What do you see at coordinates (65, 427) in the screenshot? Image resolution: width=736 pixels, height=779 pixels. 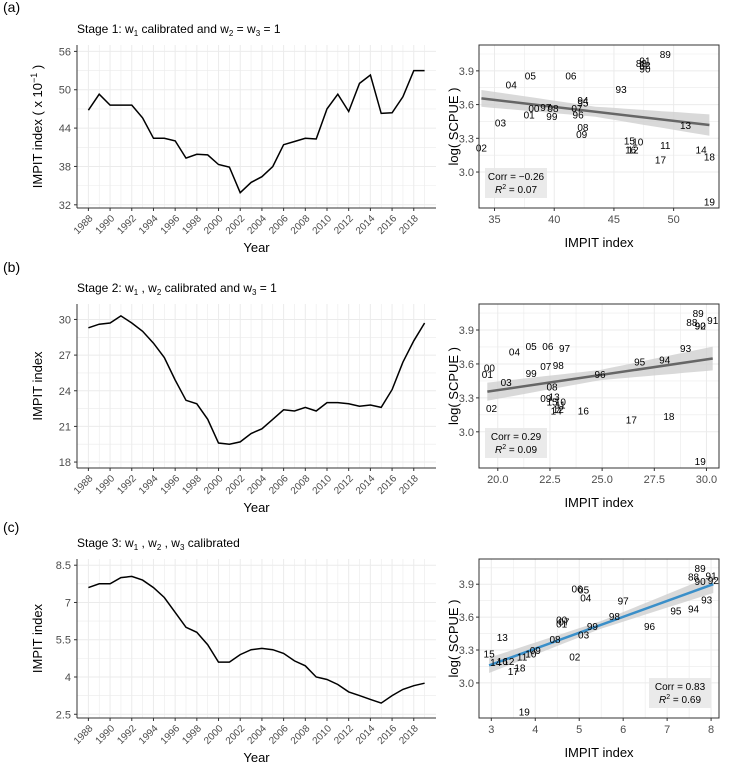 I see `y-tick-label: 21` at bounding box center [65, 427].